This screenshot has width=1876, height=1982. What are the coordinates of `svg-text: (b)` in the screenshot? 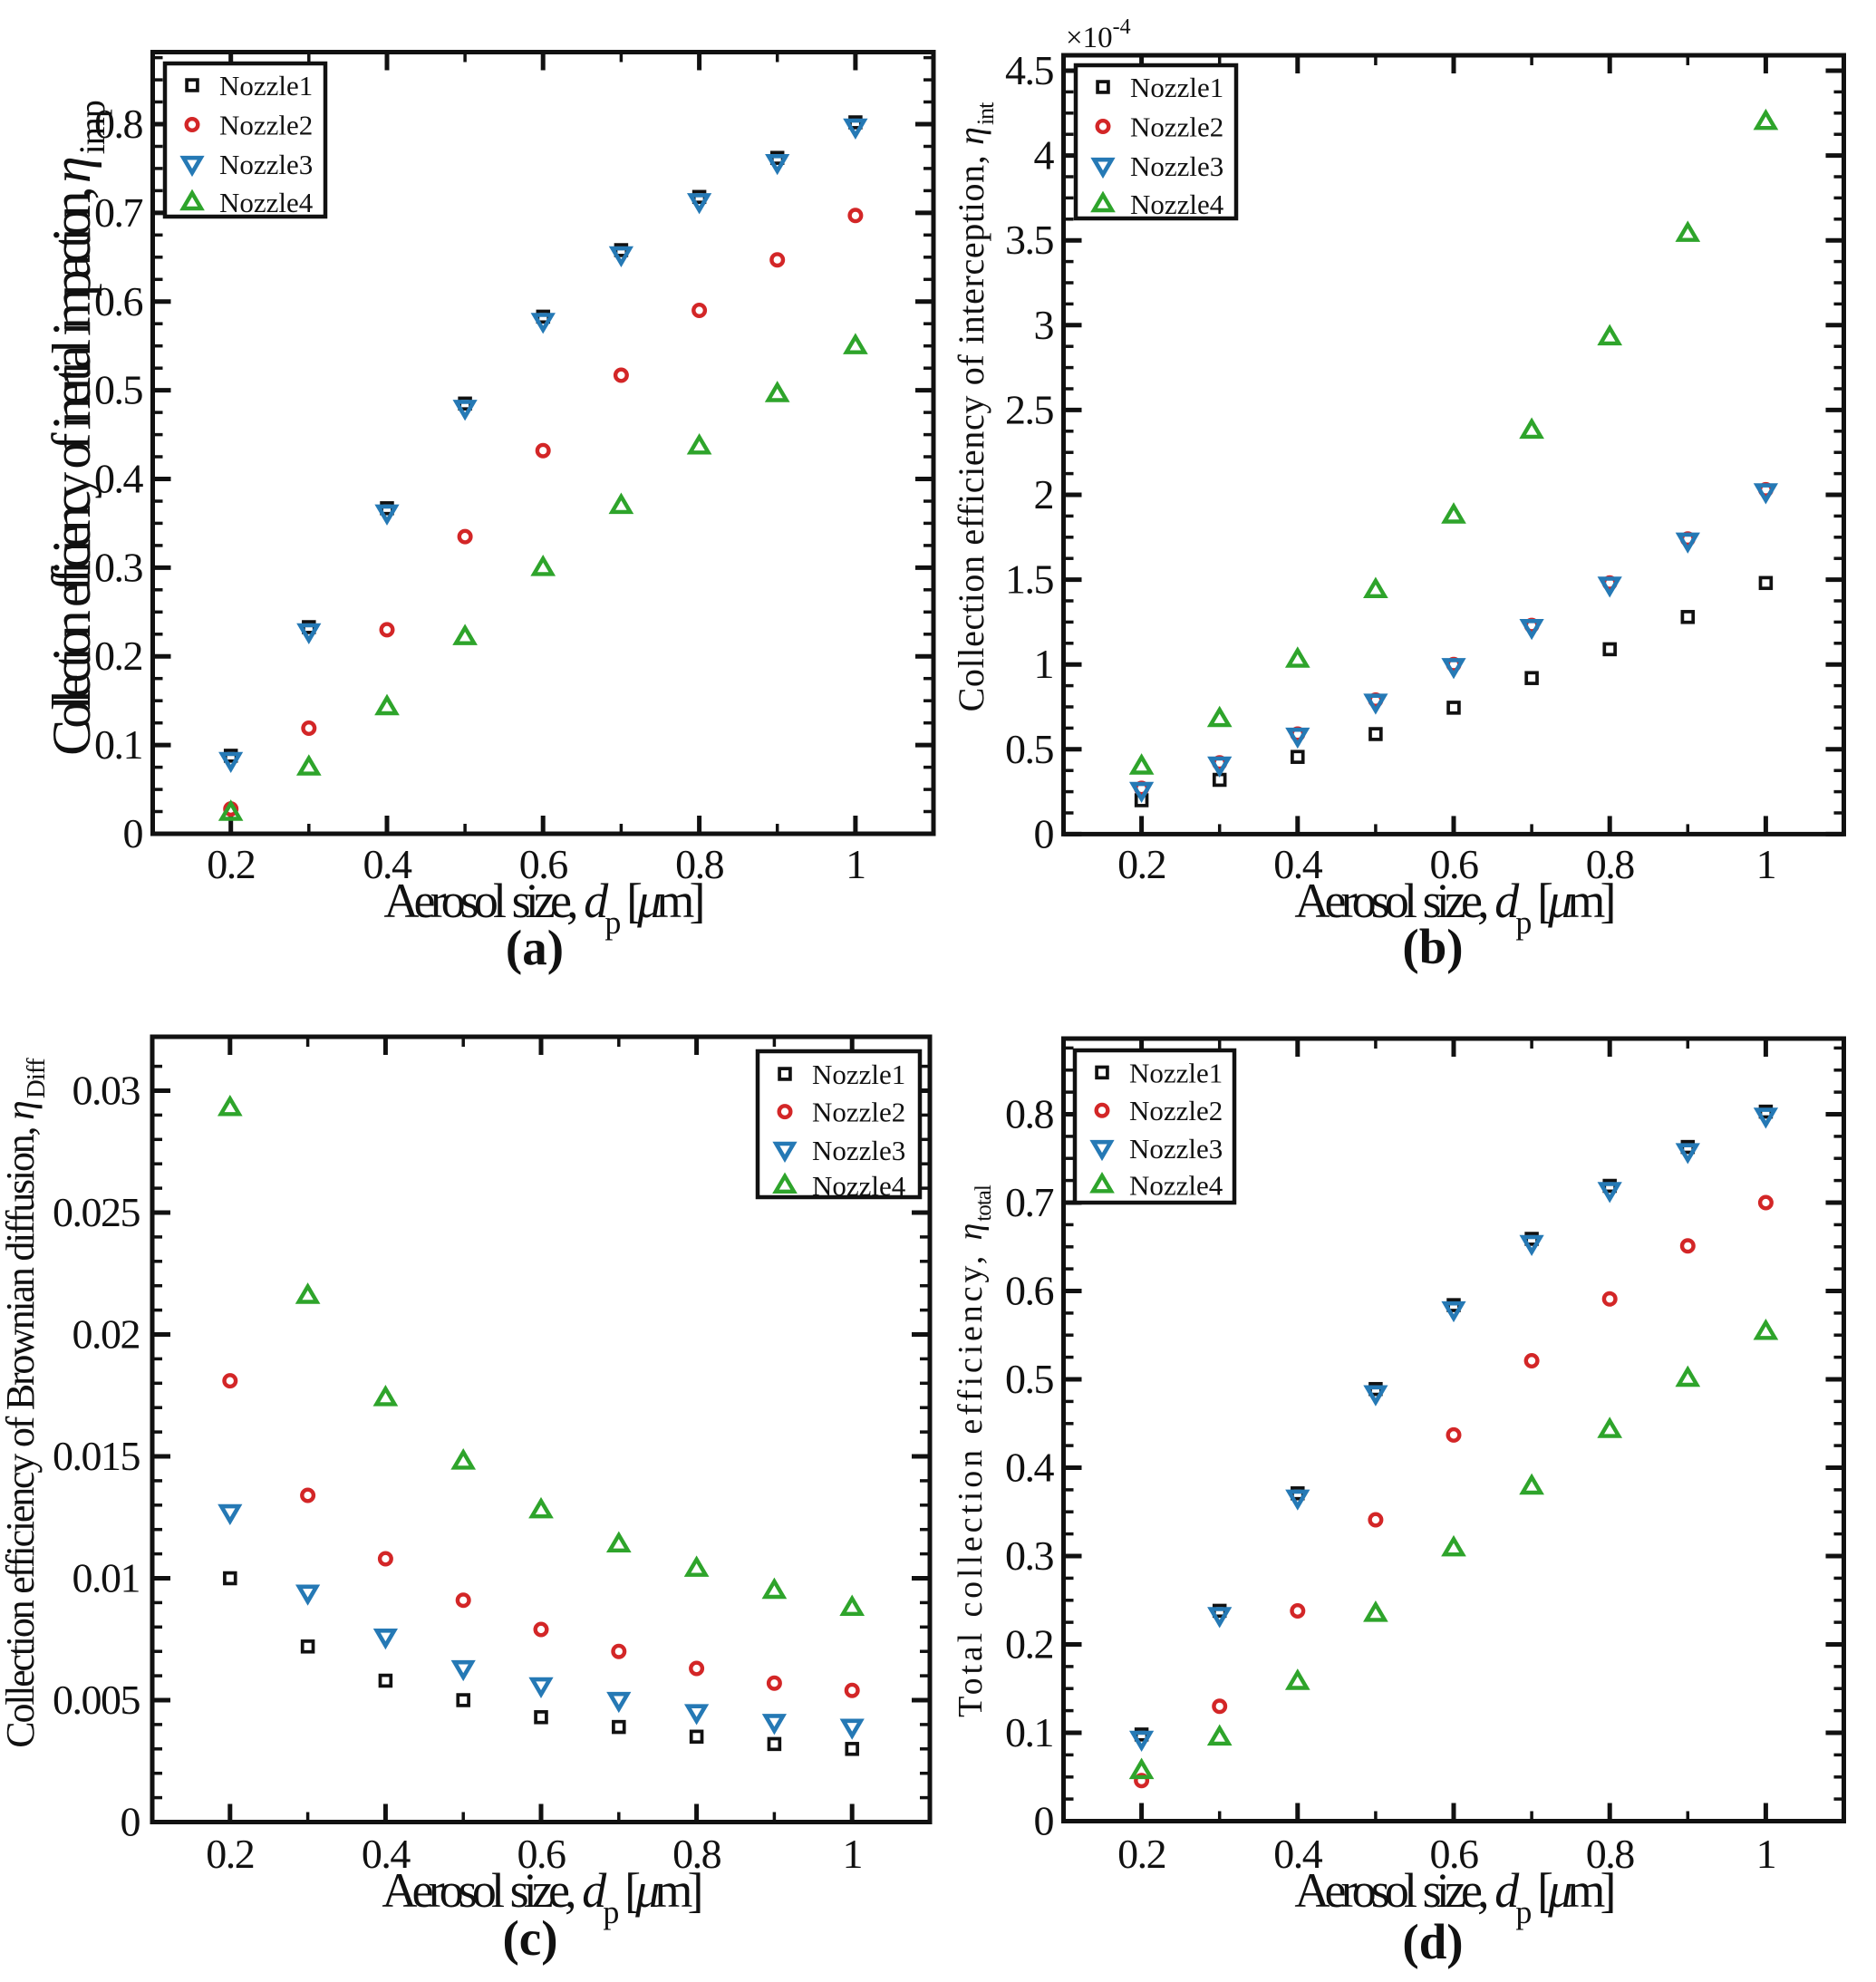 It's located at (1432, 946).